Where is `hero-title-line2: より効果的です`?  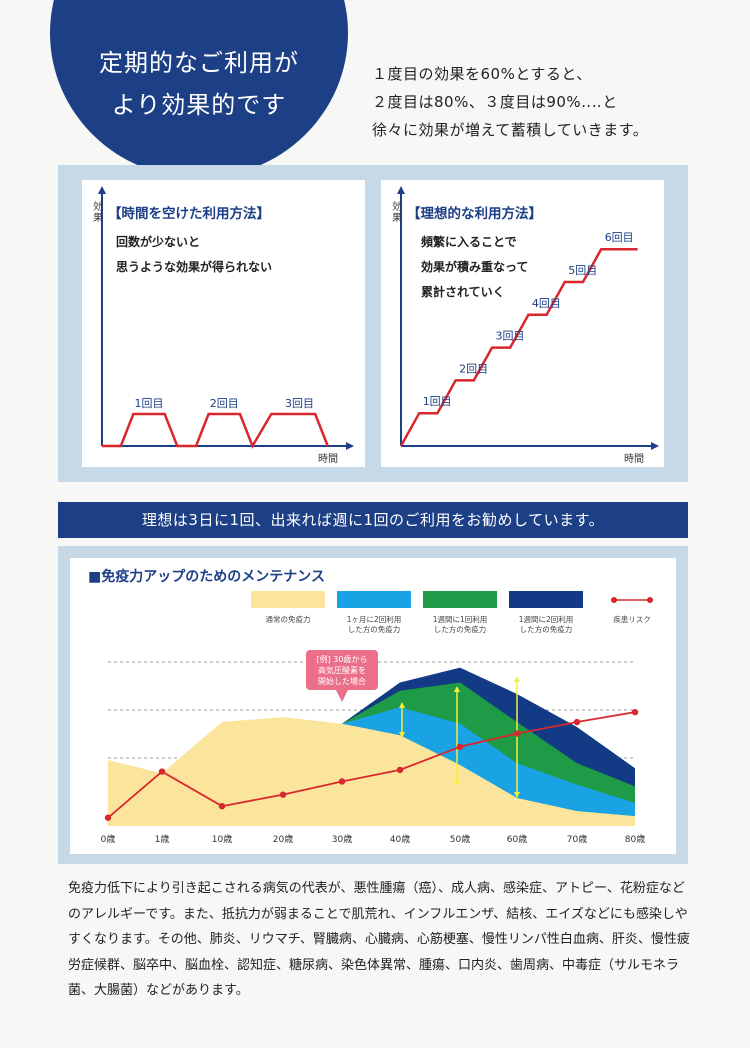
hero-title-line2: より効果的です is located at coordinates (199, 105).